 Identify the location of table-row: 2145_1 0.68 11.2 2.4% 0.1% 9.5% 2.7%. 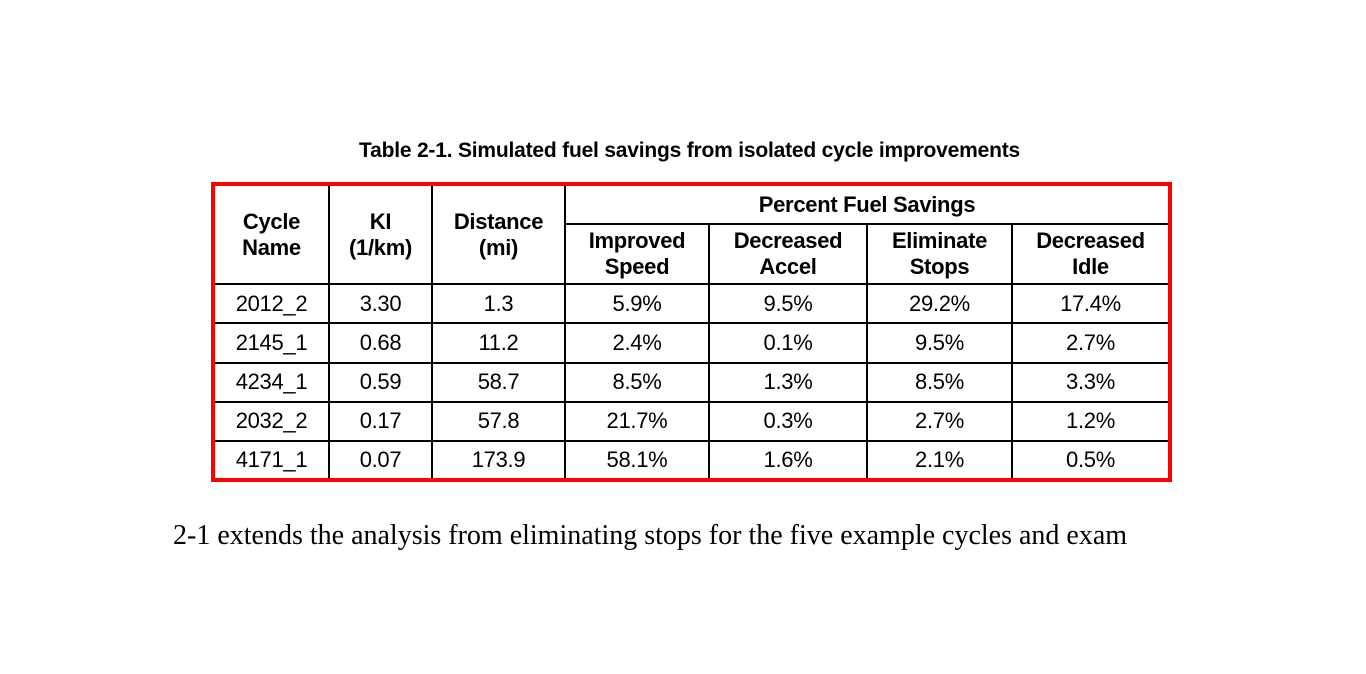
(692, 343).